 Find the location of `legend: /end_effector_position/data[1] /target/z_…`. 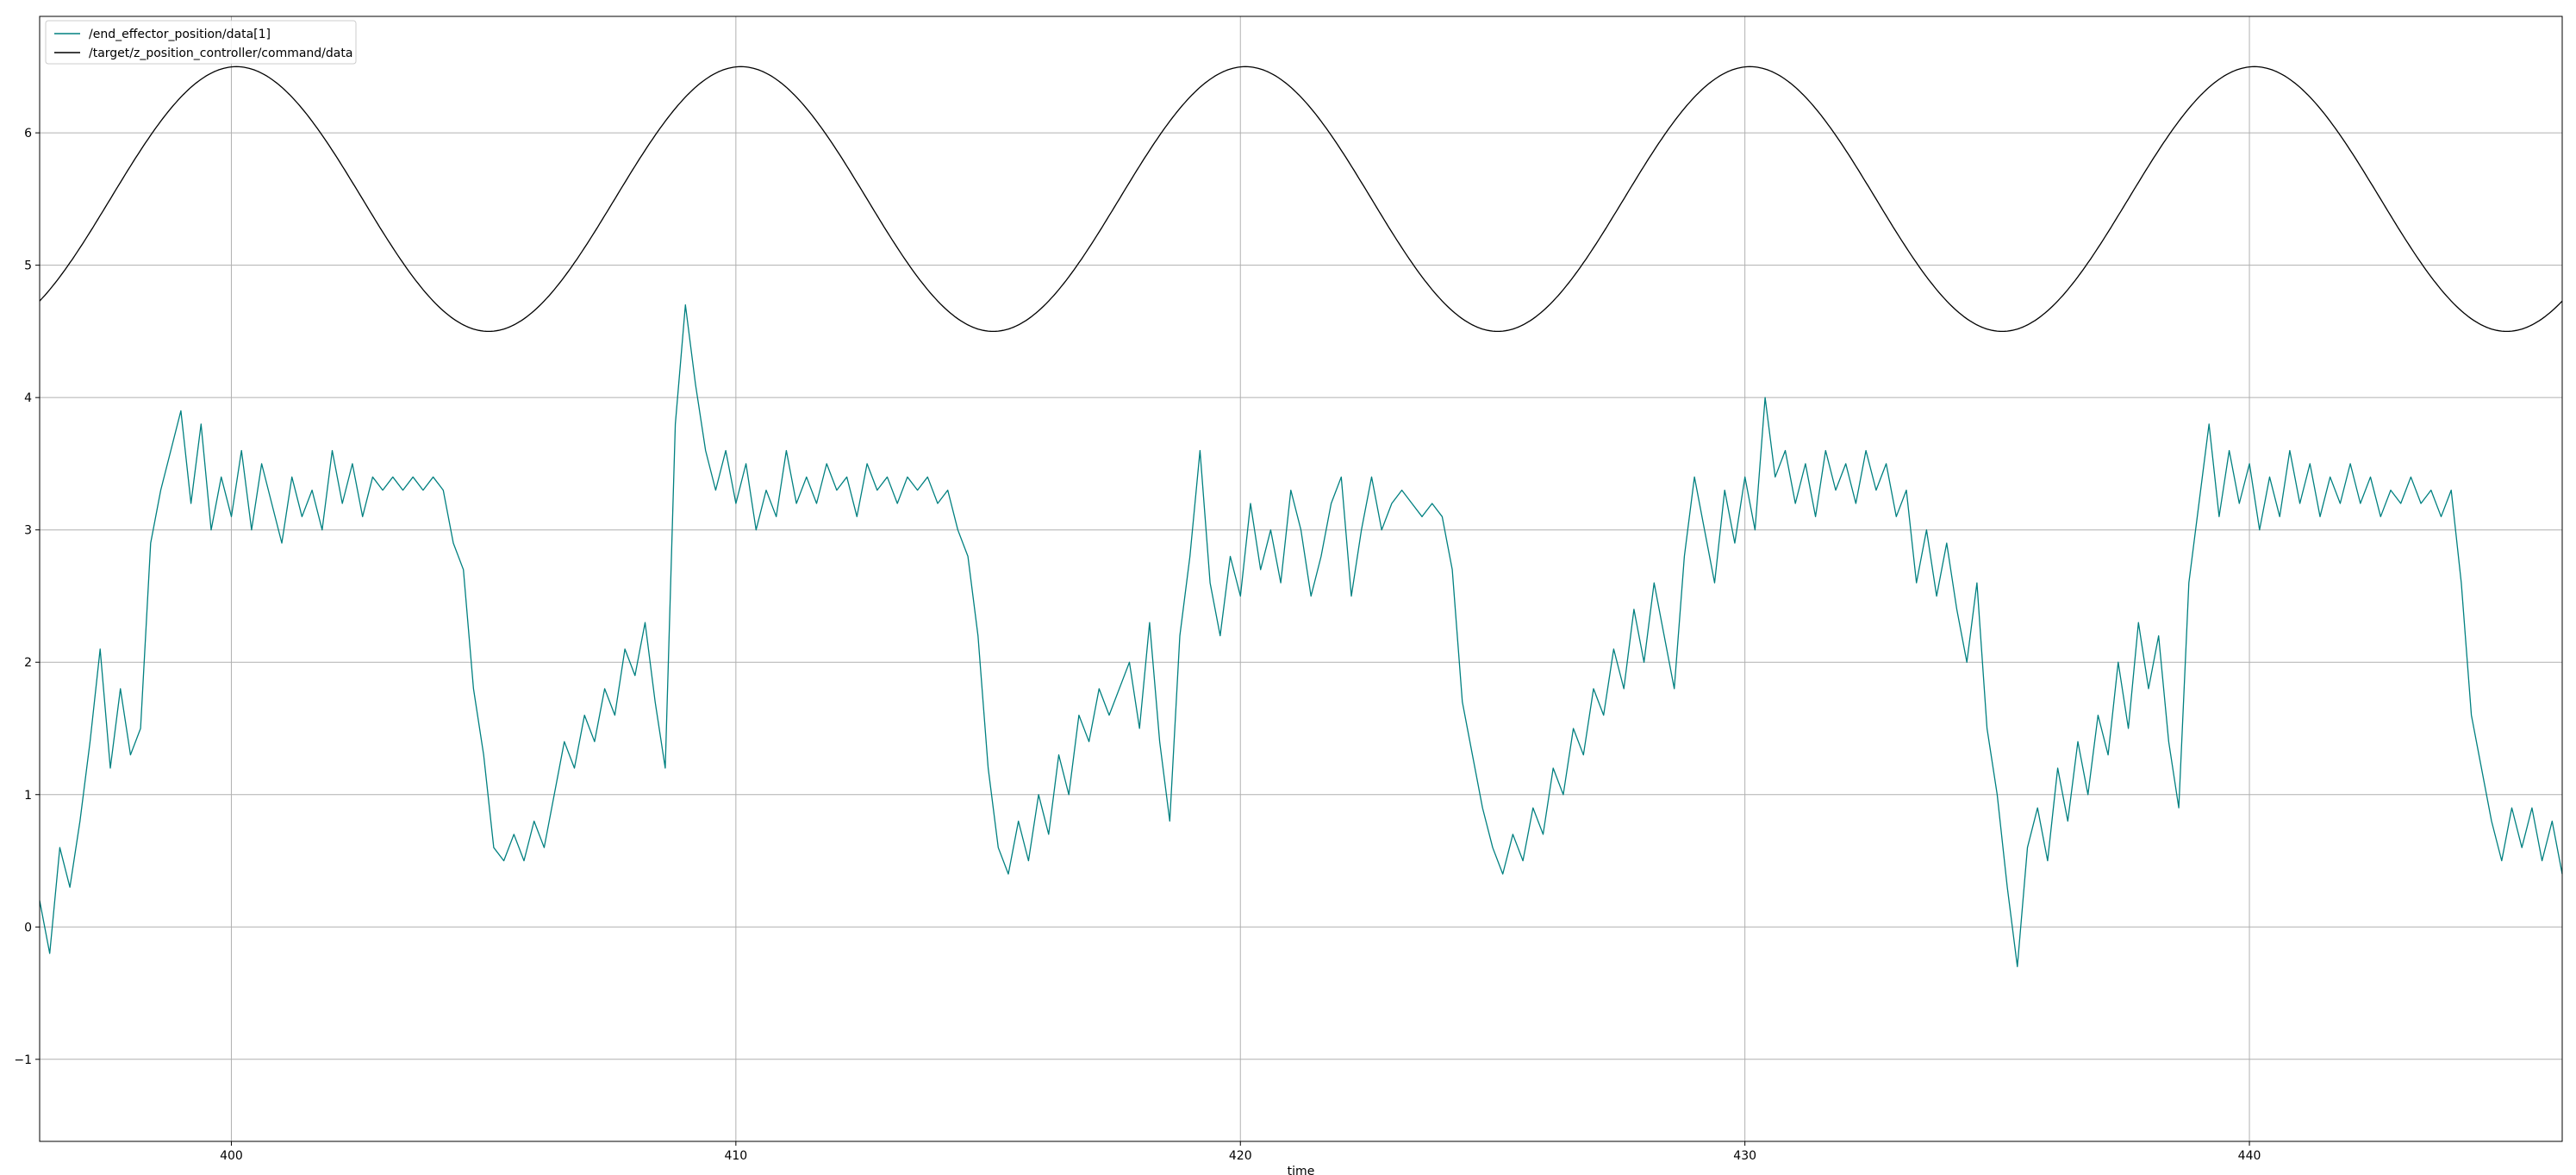

legend: /end_effector_position/data[1] /target/z_… is located at coordinates (201, 42).